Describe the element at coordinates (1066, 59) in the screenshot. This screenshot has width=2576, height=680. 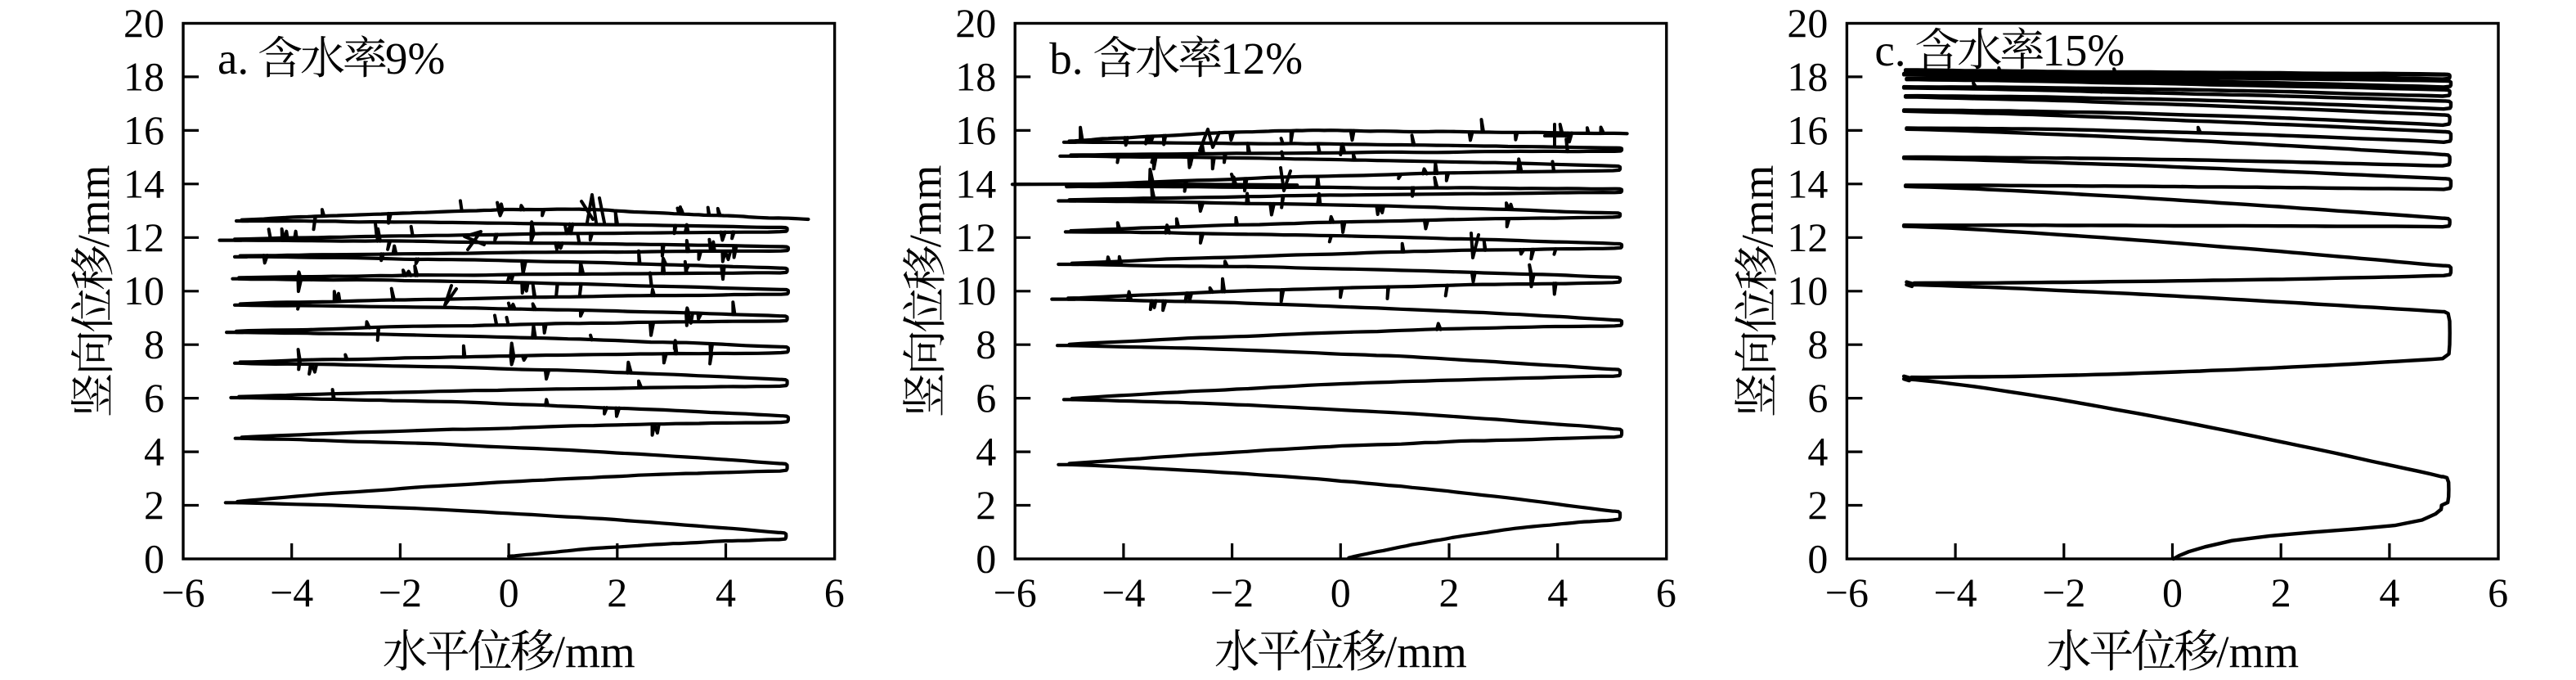
I see `svg-text: b.` at that location.